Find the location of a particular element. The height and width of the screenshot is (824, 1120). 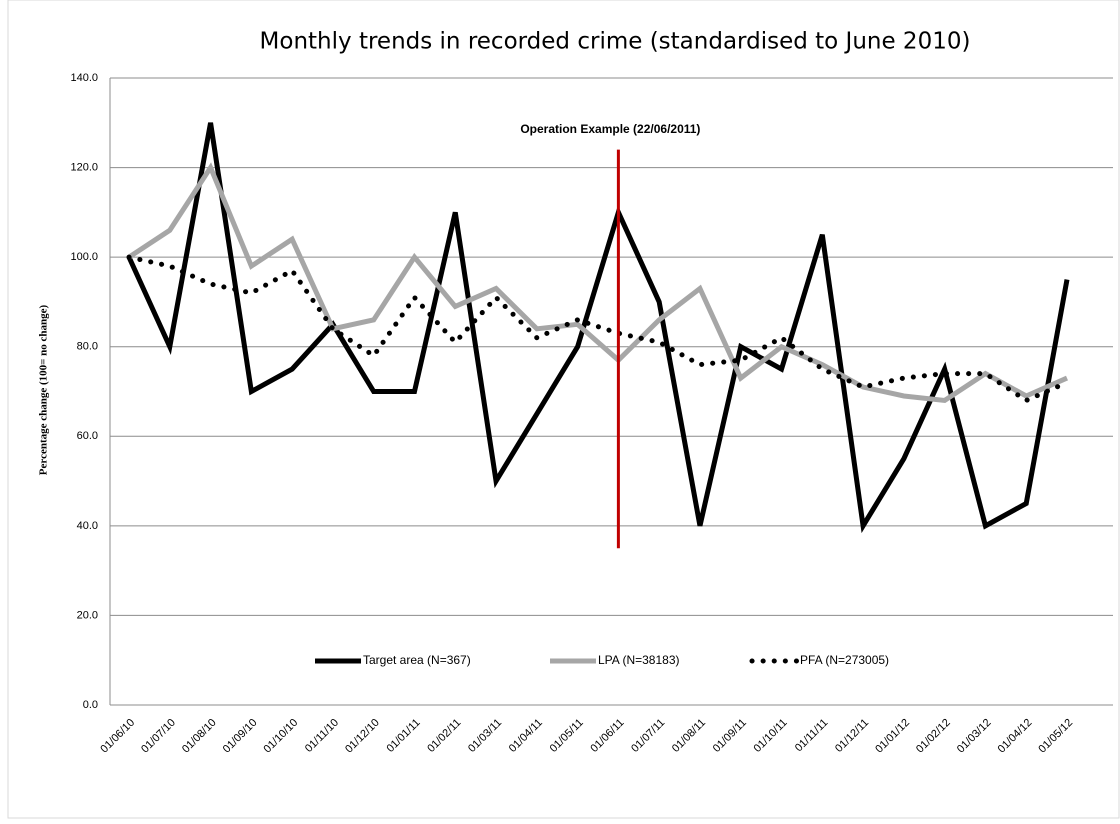

x-tick-label: 01/02/11 is located at coordinates (444, 736).